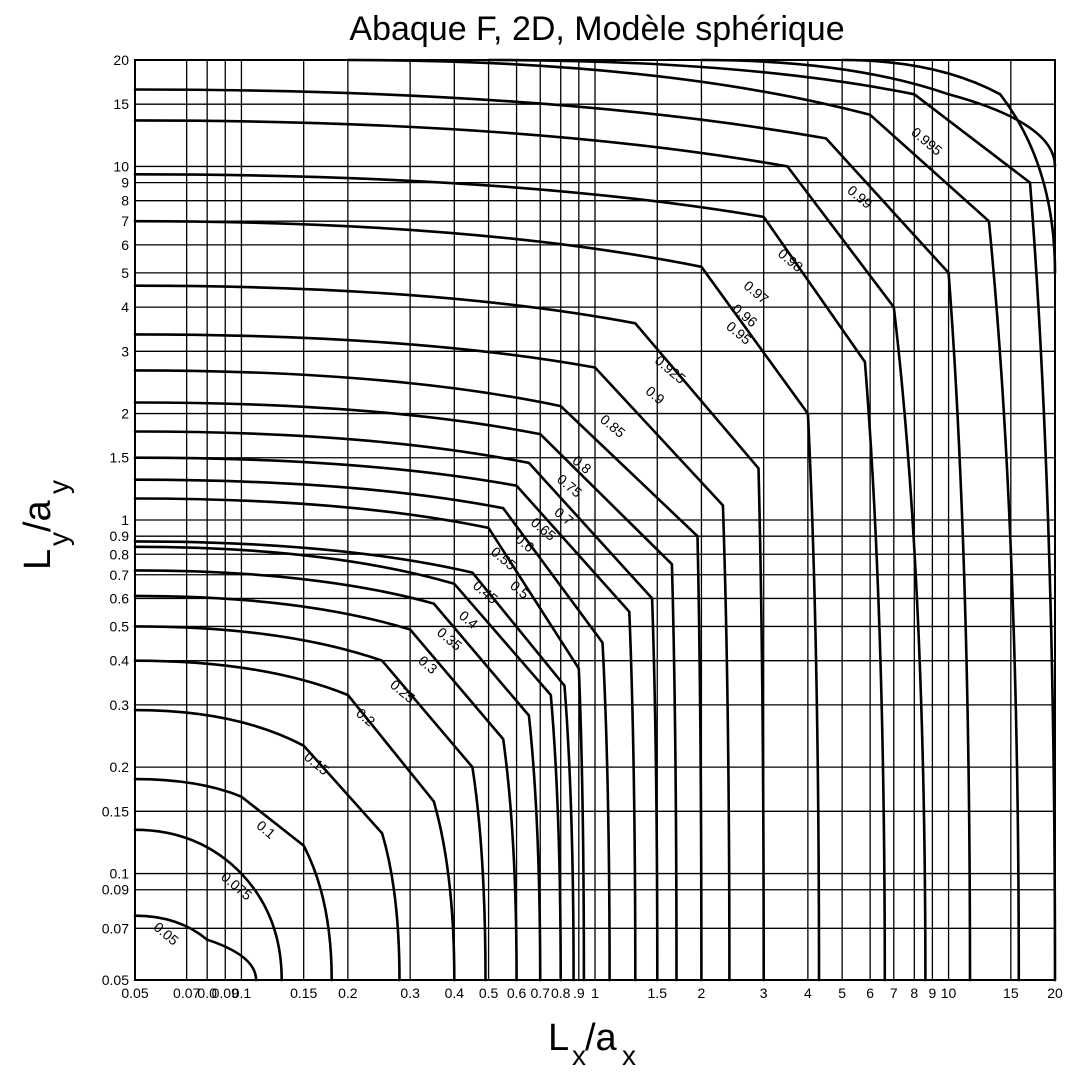 This screenshot has width=1088, height=1073. I want to click on y-tick-label: 0.07, so click(115, 928).